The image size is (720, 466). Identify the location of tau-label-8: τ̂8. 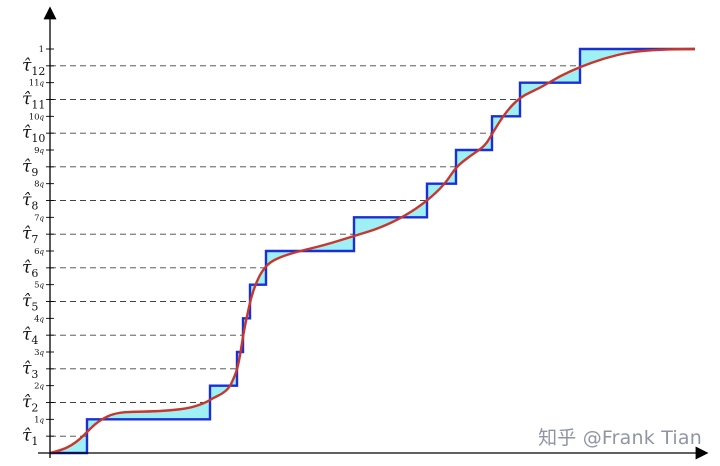
(30, 202).